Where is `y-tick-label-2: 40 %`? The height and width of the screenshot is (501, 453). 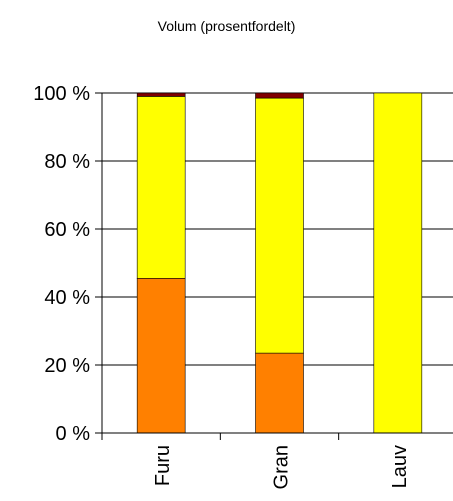 y-tick-label-2: 40 % is located at coordinates (67, 298).